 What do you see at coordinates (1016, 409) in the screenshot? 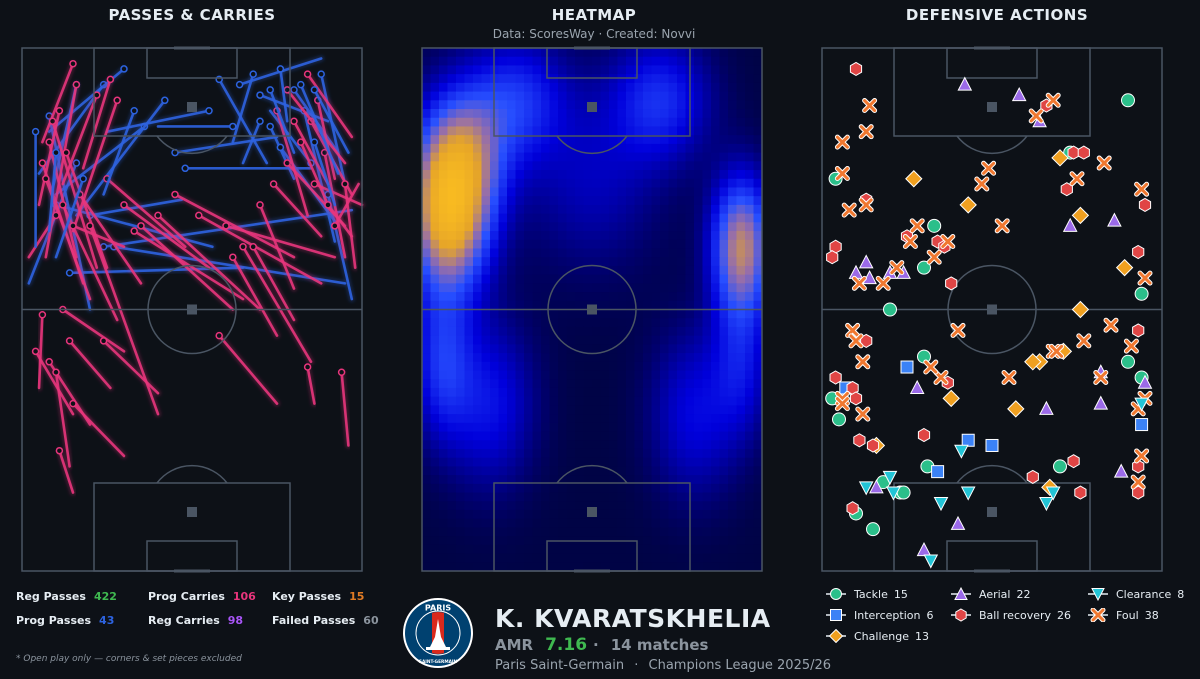
I see `challenge-marker` at bounding box center [1016, 409].